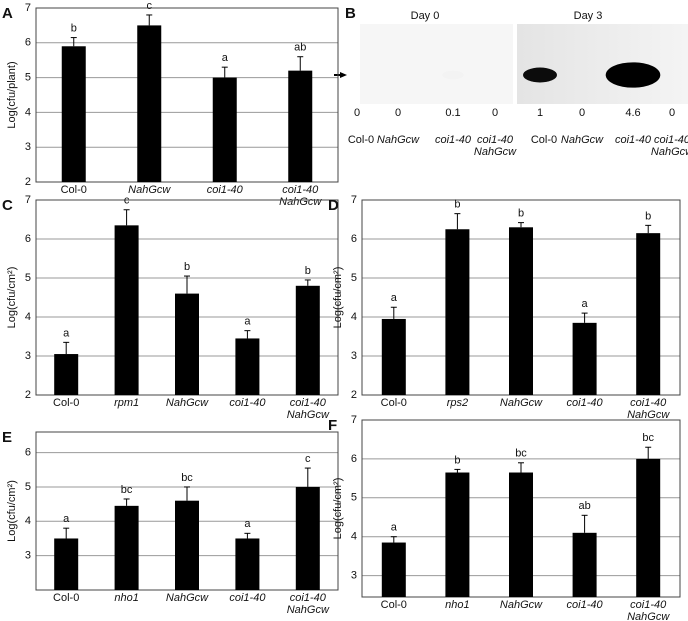  I want to click on x-tick-label: rpm1, so click(126, 403).